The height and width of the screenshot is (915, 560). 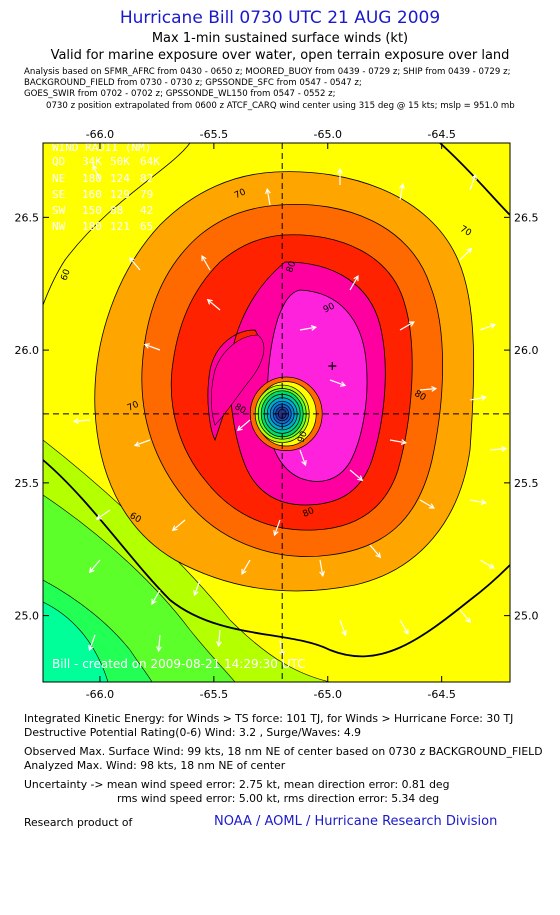 I want to click on max-wind-marker, so click(x=332, y=366).